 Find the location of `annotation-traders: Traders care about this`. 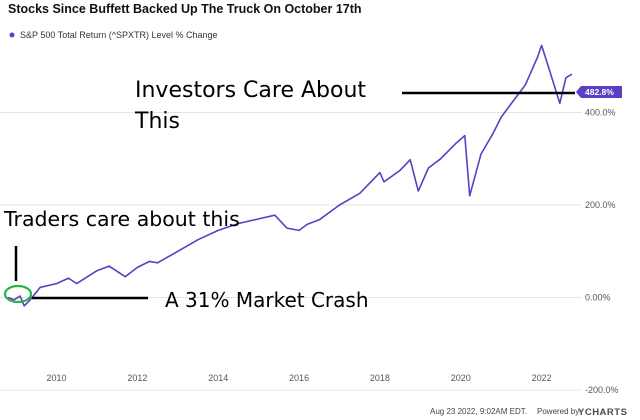

annotation-traders: Traders care about this is located at coordinates (121, 255).